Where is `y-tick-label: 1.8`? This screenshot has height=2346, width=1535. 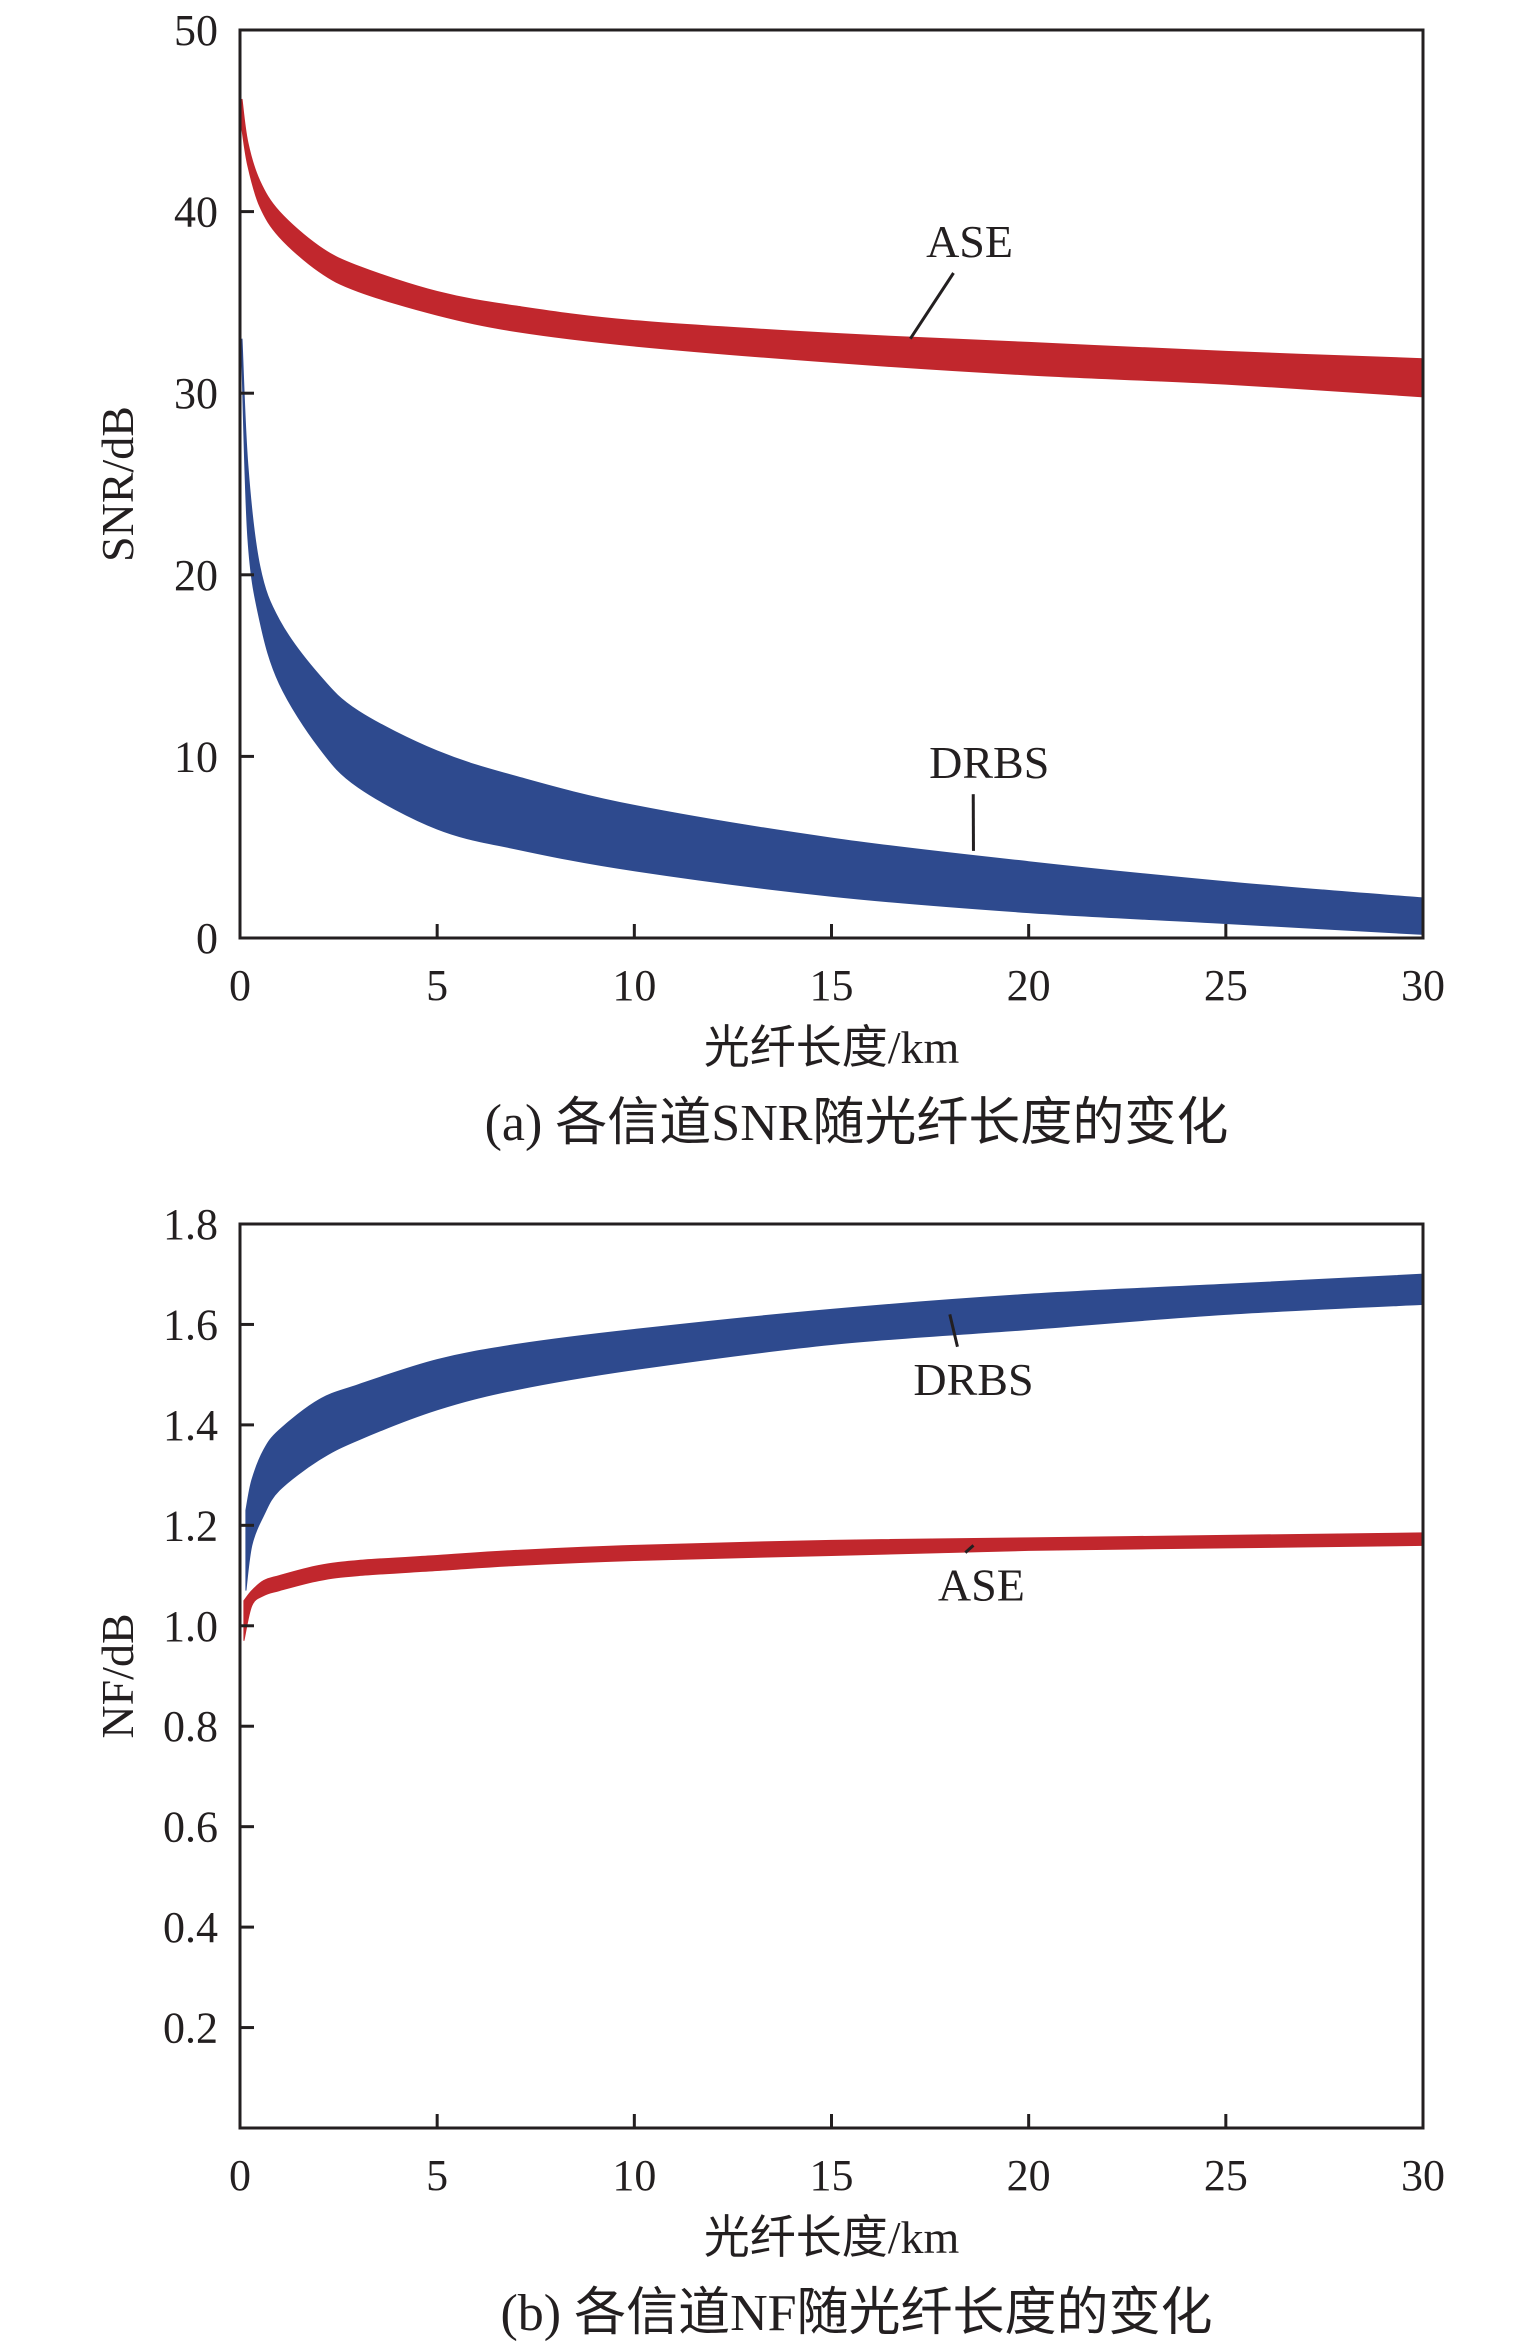
y-tick-label: 1.8 is located at coordinates (190, 1224).